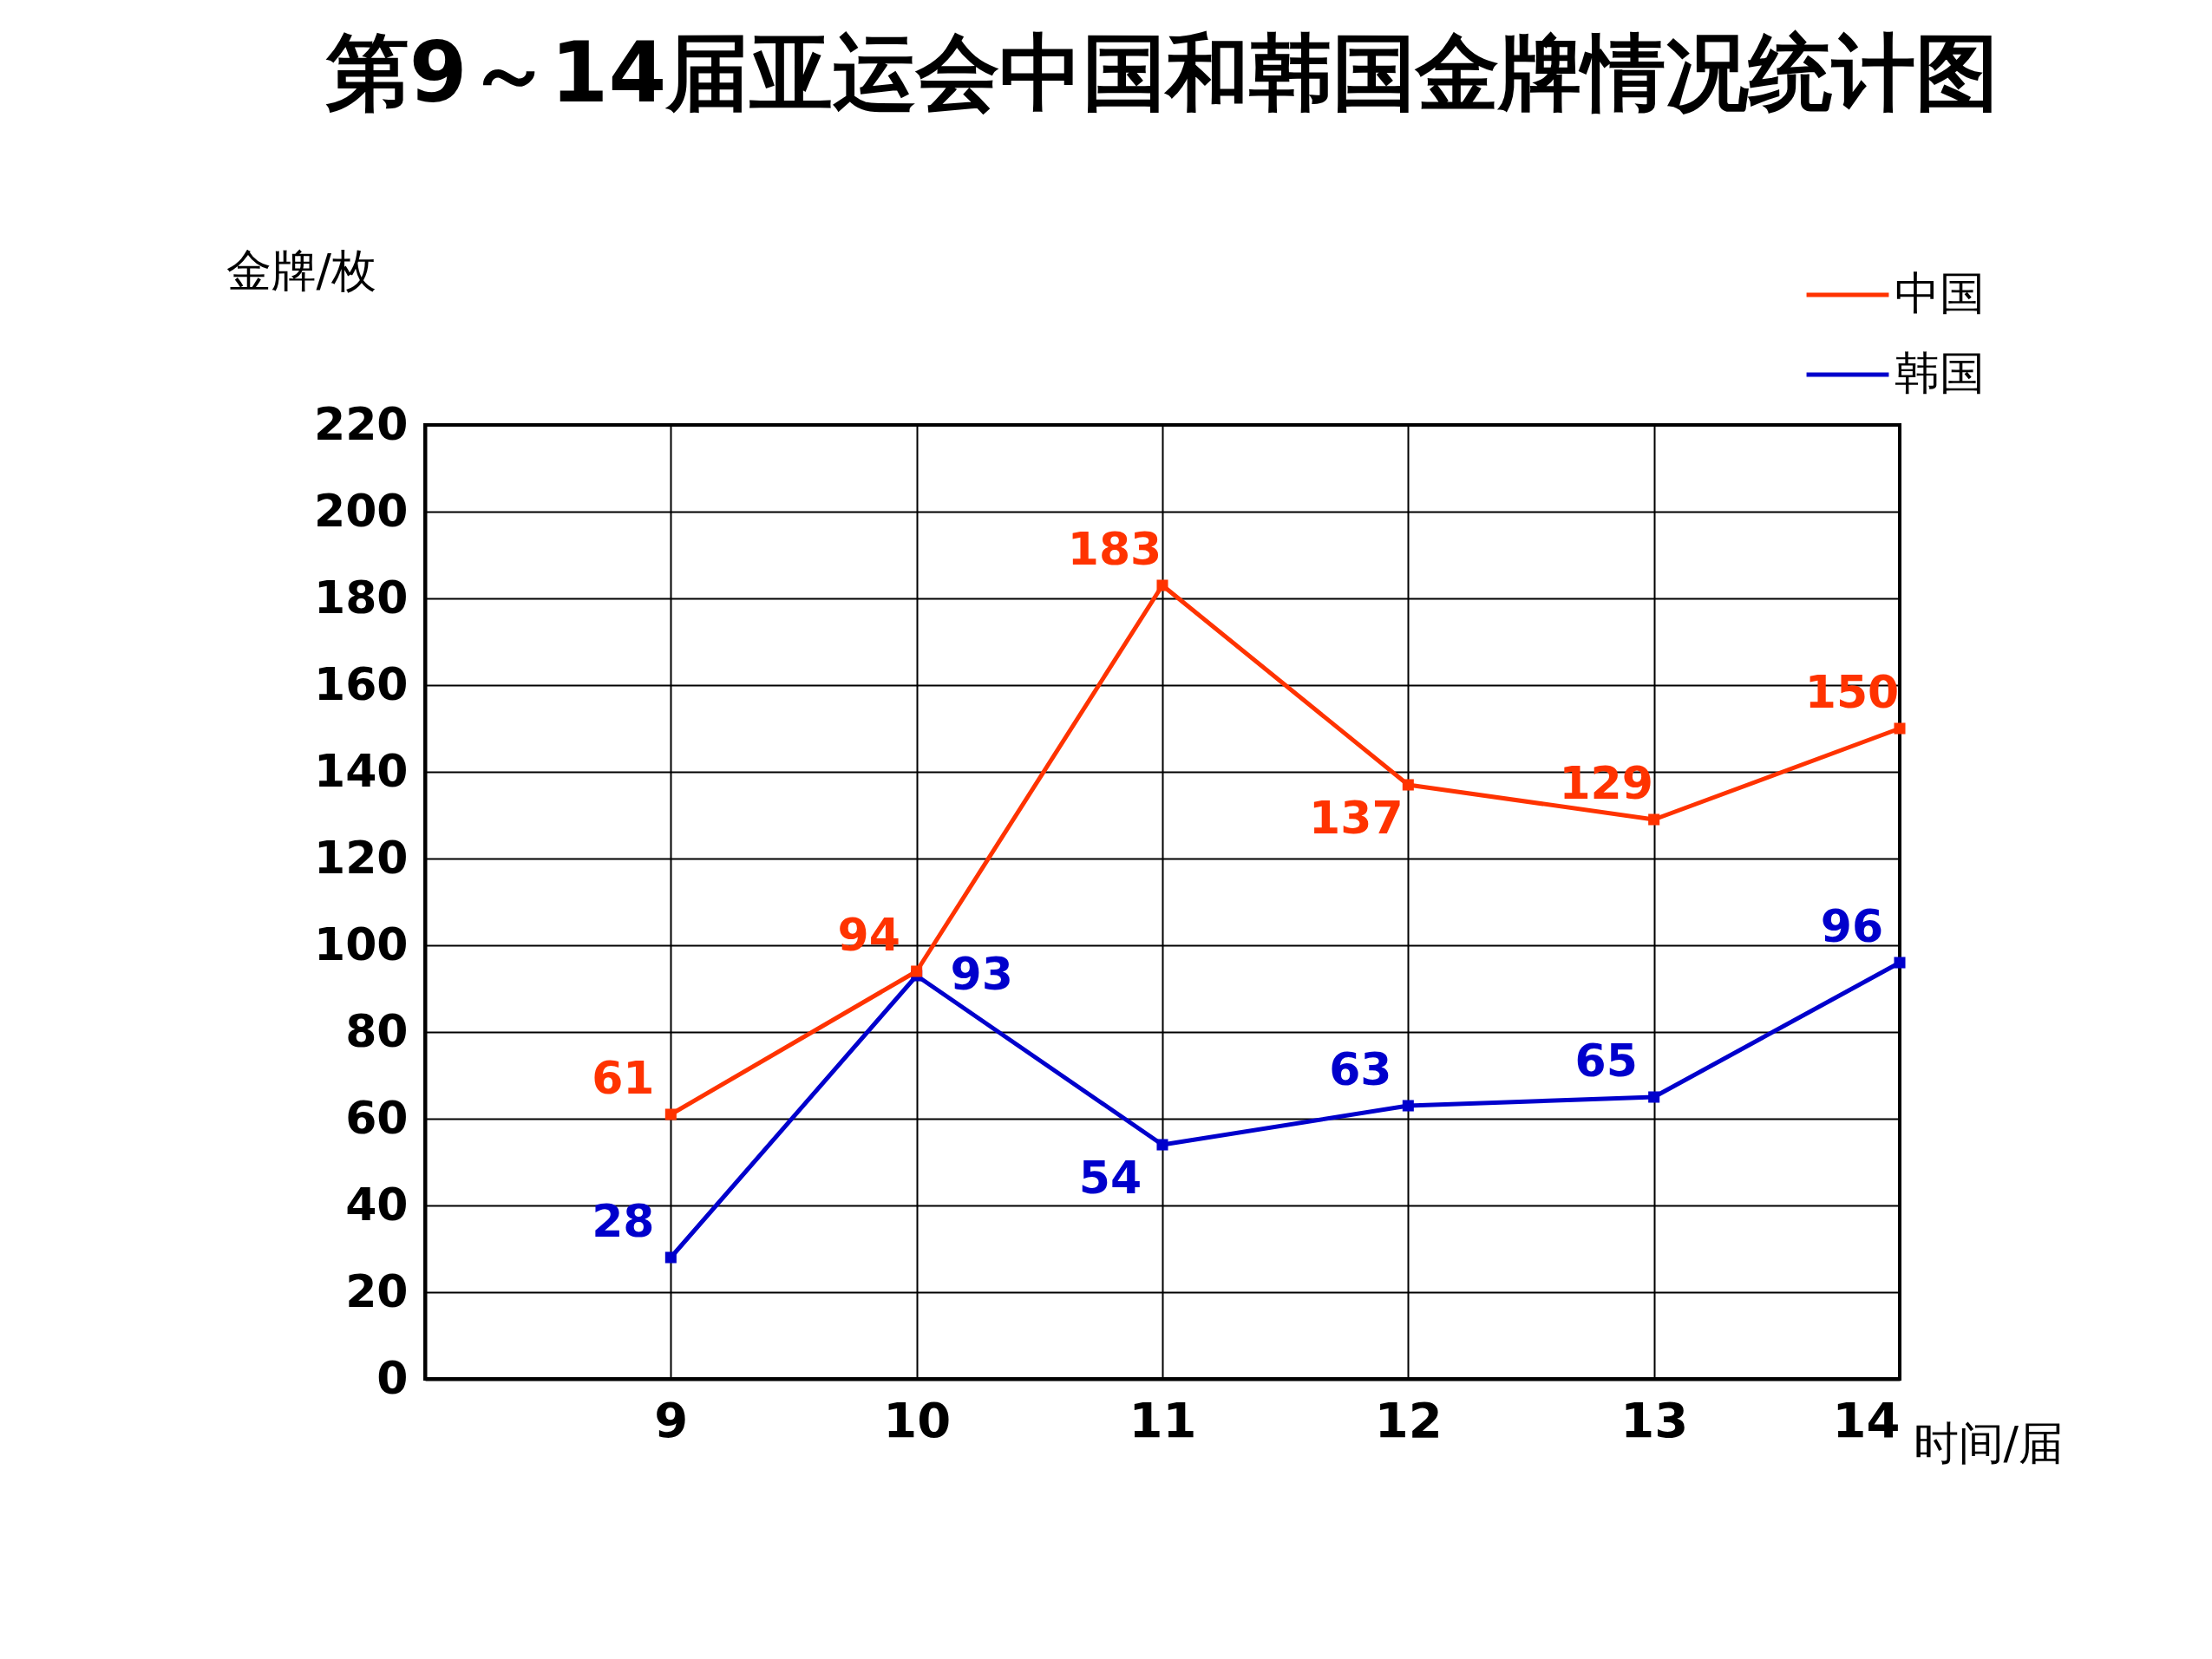 The height and width of the screenshot is (1659, 2212). What do you see at coordinates (361, 771) in the screenshot?
I see `y-tick-label: 140` at bounding box center [361, 771].